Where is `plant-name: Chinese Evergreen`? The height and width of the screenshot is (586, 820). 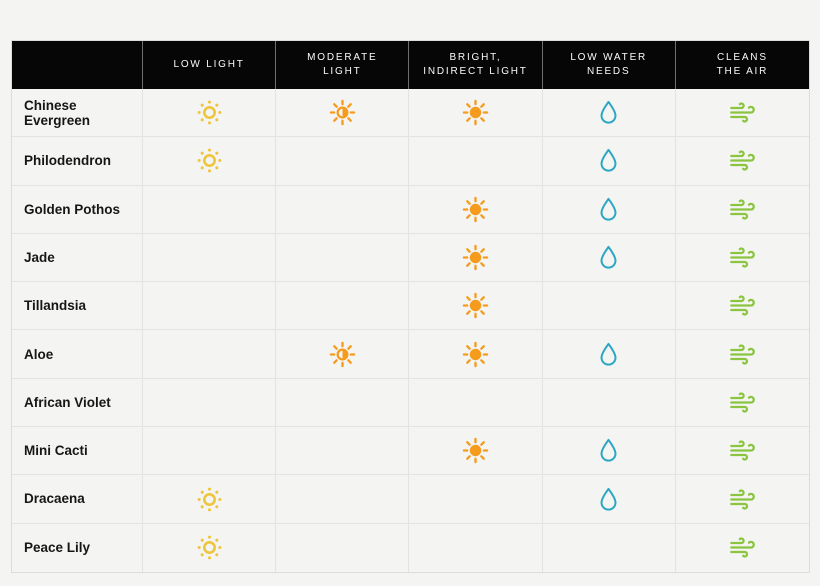
plant-name: Chinese Evergreen is located at coordinates (57, 112).